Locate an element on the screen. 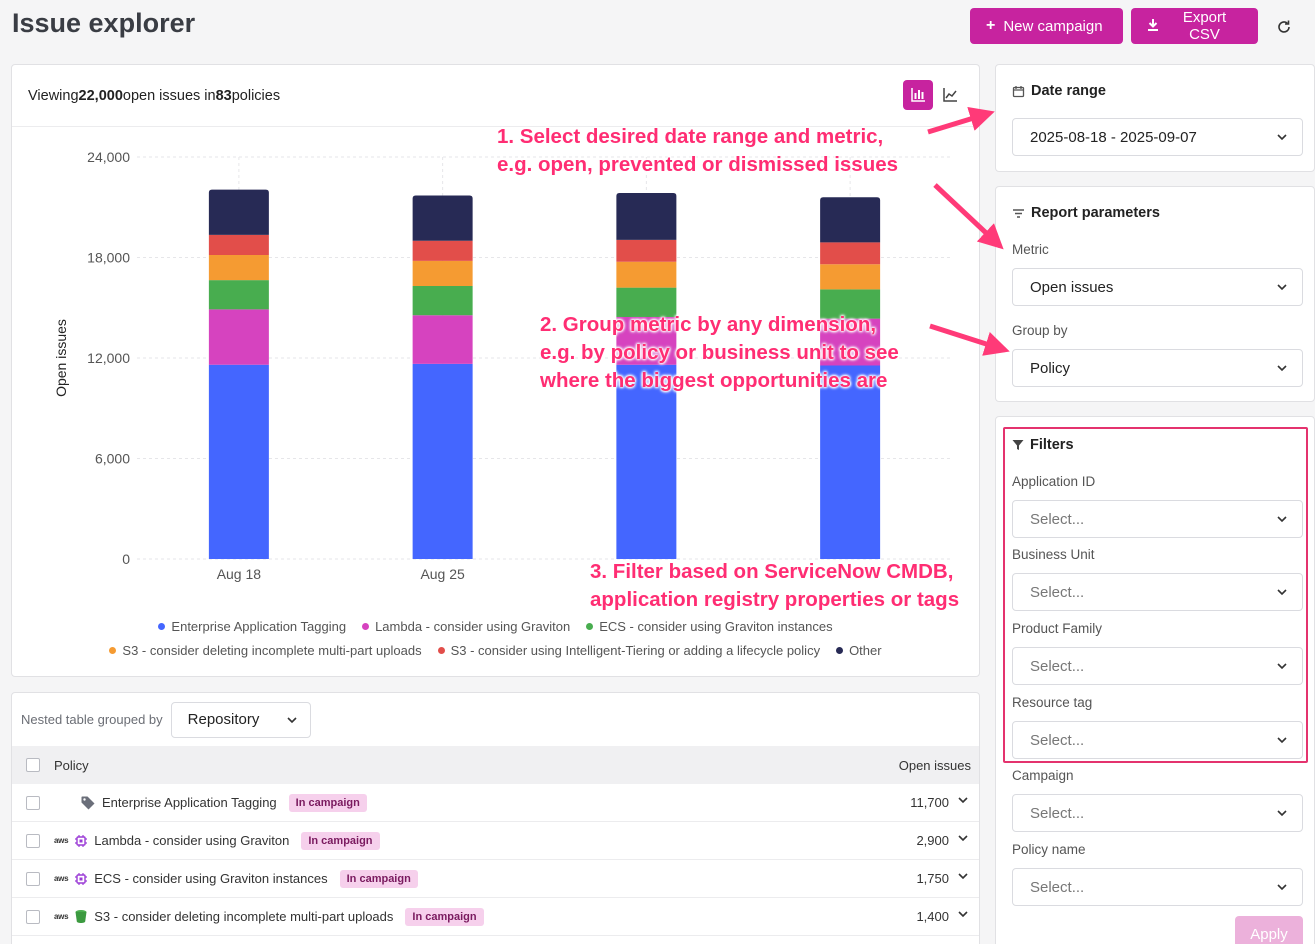  group-by-select: Policy is located at coordinates (1157, 368).